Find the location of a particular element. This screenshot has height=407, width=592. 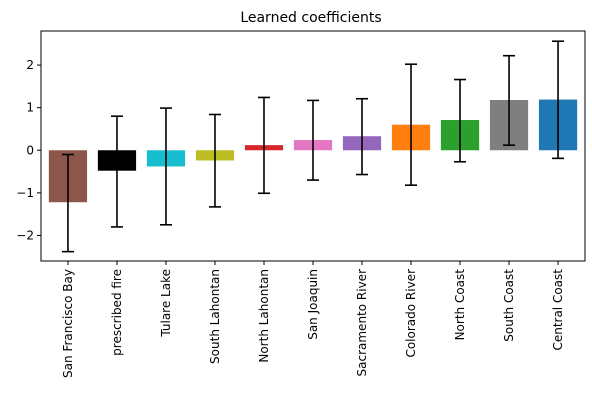

y-tick-label: 1 is located at coordinates (30, 108).